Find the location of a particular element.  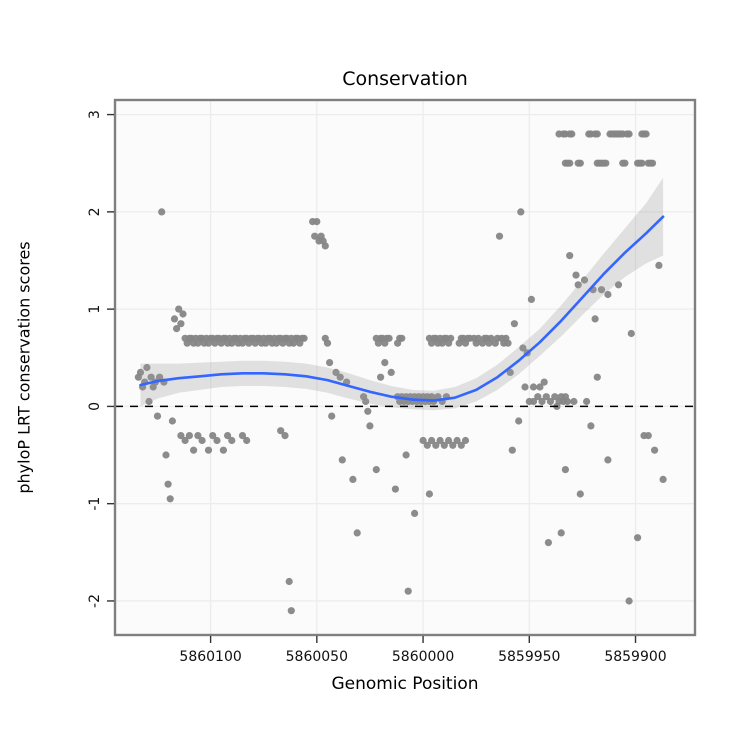

x-axis-title: Genomic Position is located at coordinates (405, 684).